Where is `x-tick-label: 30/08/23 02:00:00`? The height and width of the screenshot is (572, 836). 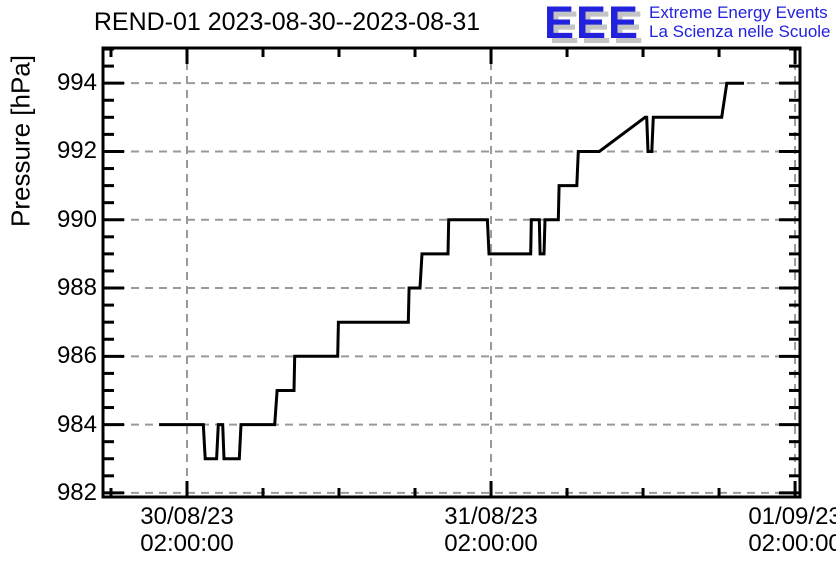 x-tick-label: 30/08/23 02:00:00 is located at coordinates (186, 530).